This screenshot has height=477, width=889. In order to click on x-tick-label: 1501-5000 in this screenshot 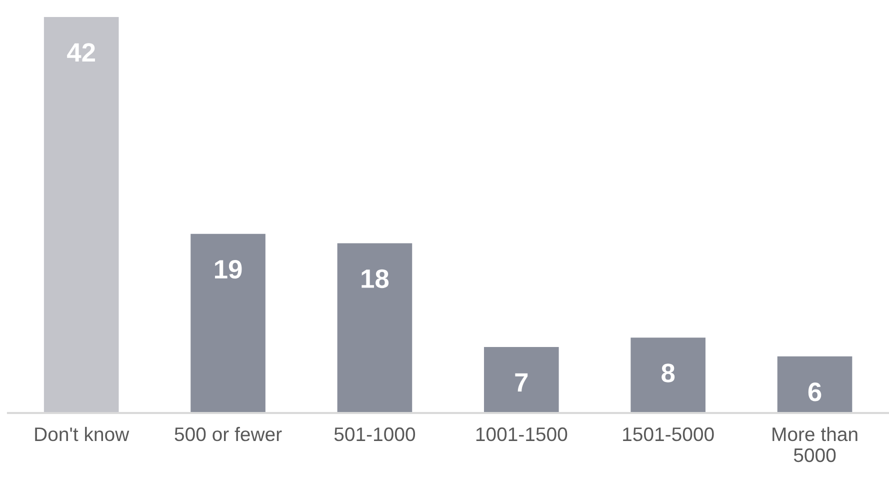, I will do `click(668, 434)`.